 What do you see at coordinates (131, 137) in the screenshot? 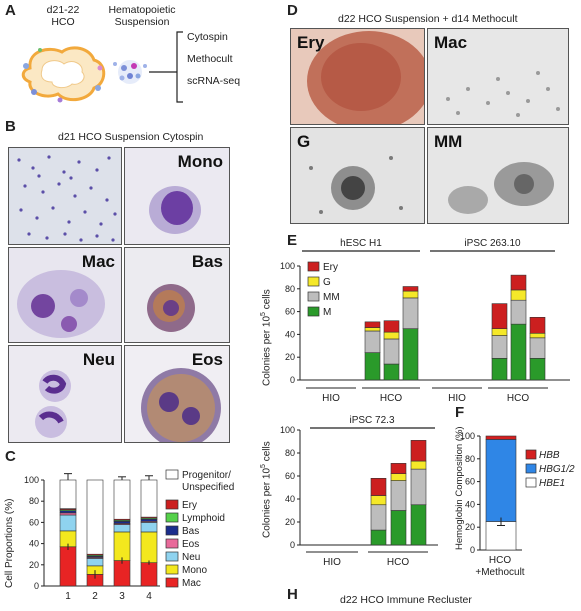
I see `panel-b-title: d21 HCO Suspension Cytospin` at bounding box center [131, 137].